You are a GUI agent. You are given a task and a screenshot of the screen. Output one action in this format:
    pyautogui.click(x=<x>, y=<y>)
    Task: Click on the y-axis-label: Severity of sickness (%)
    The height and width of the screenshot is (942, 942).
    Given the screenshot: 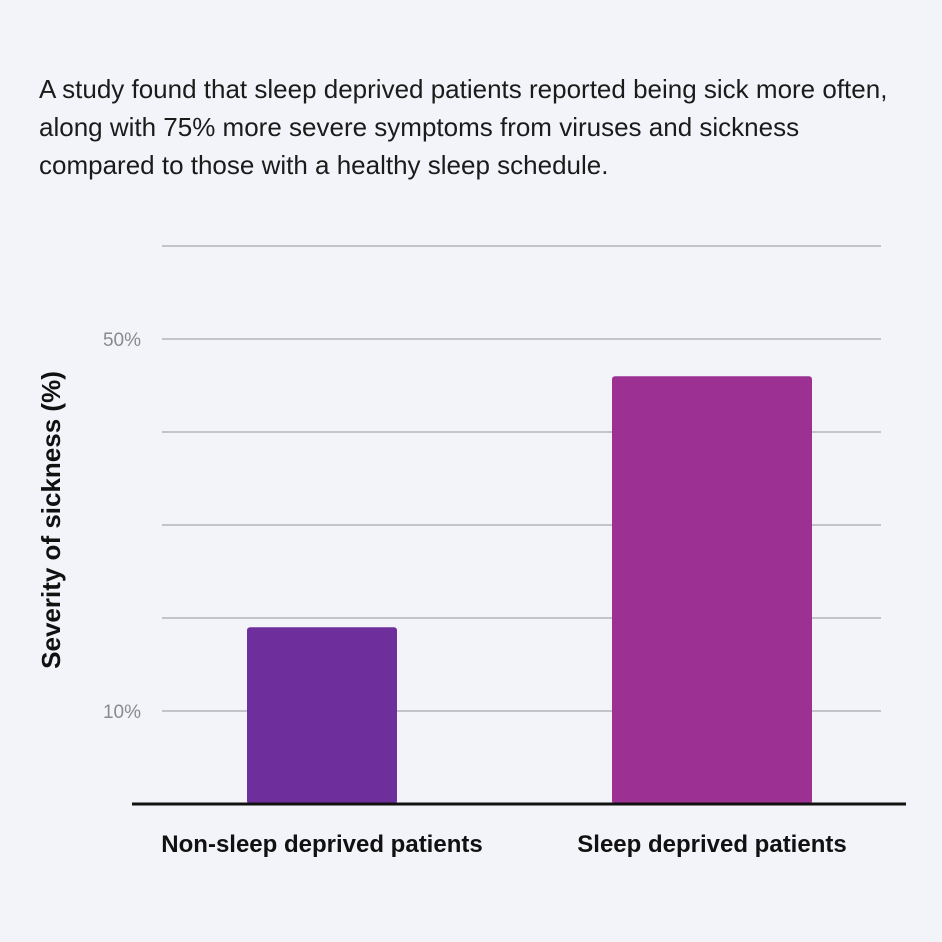 What is the action you would take?
    pyautogui.click(x=51, y=520)
    